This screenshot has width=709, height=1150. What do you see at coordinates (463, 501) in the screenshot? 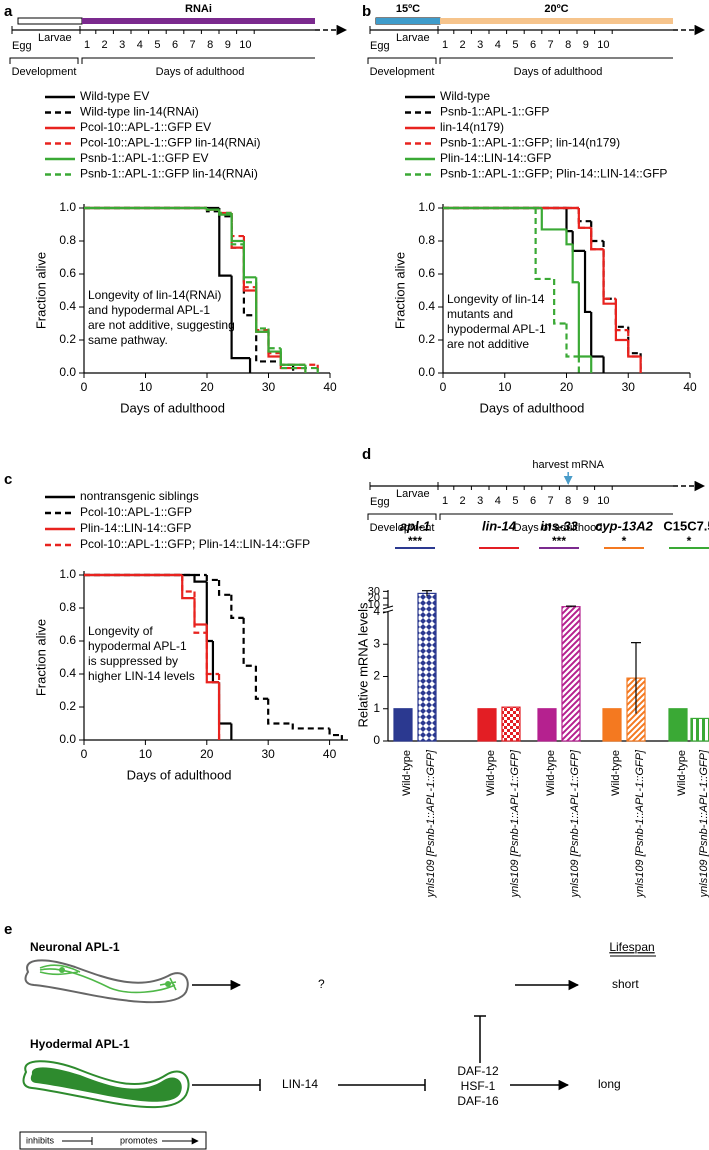
I see `day-label: 2` at bounding box center [463, 501].